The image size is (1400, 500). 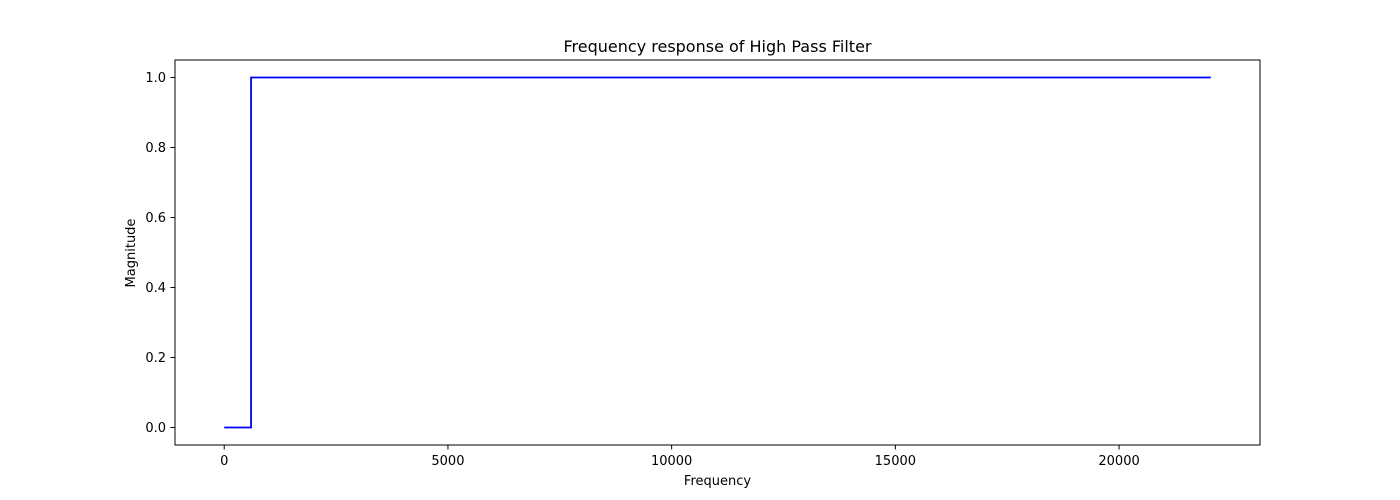 I want to click on y-tick-label: 1.0, so click(x=155, y=78).